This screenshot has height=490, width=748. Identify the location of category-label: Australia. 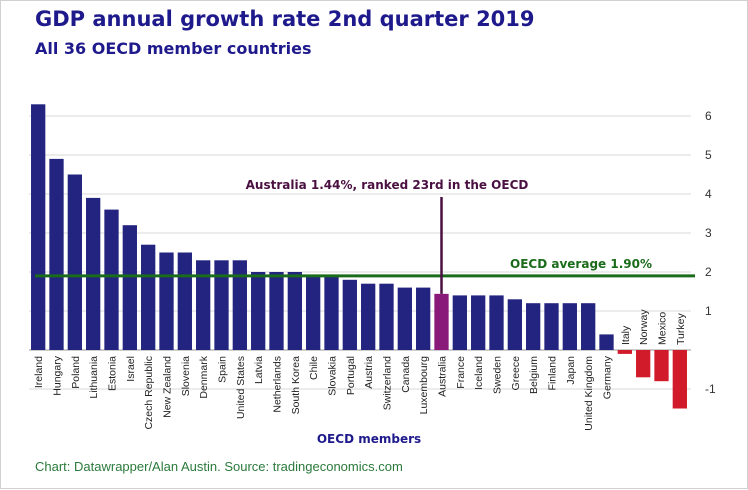
(443, 376).